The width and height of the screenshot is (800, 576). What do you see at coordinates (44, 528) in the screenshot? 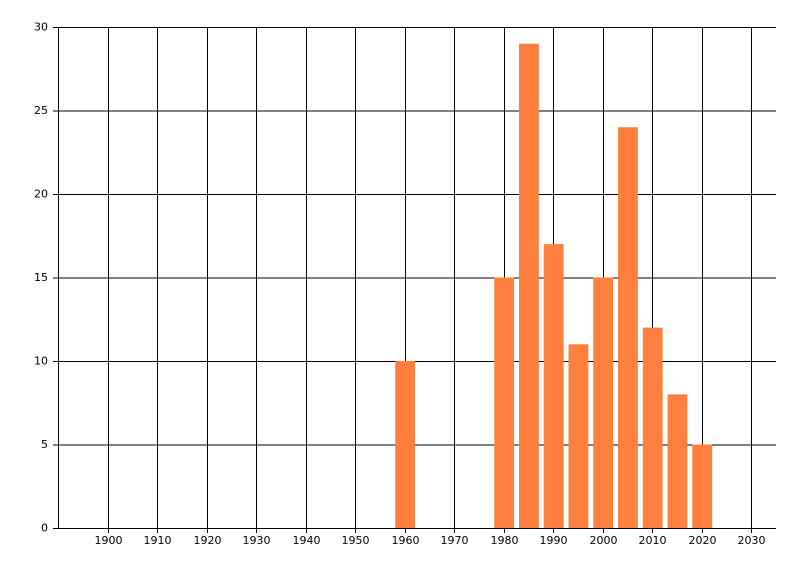
I see `y-tick-label: 0` at bounding box center [44, 528].